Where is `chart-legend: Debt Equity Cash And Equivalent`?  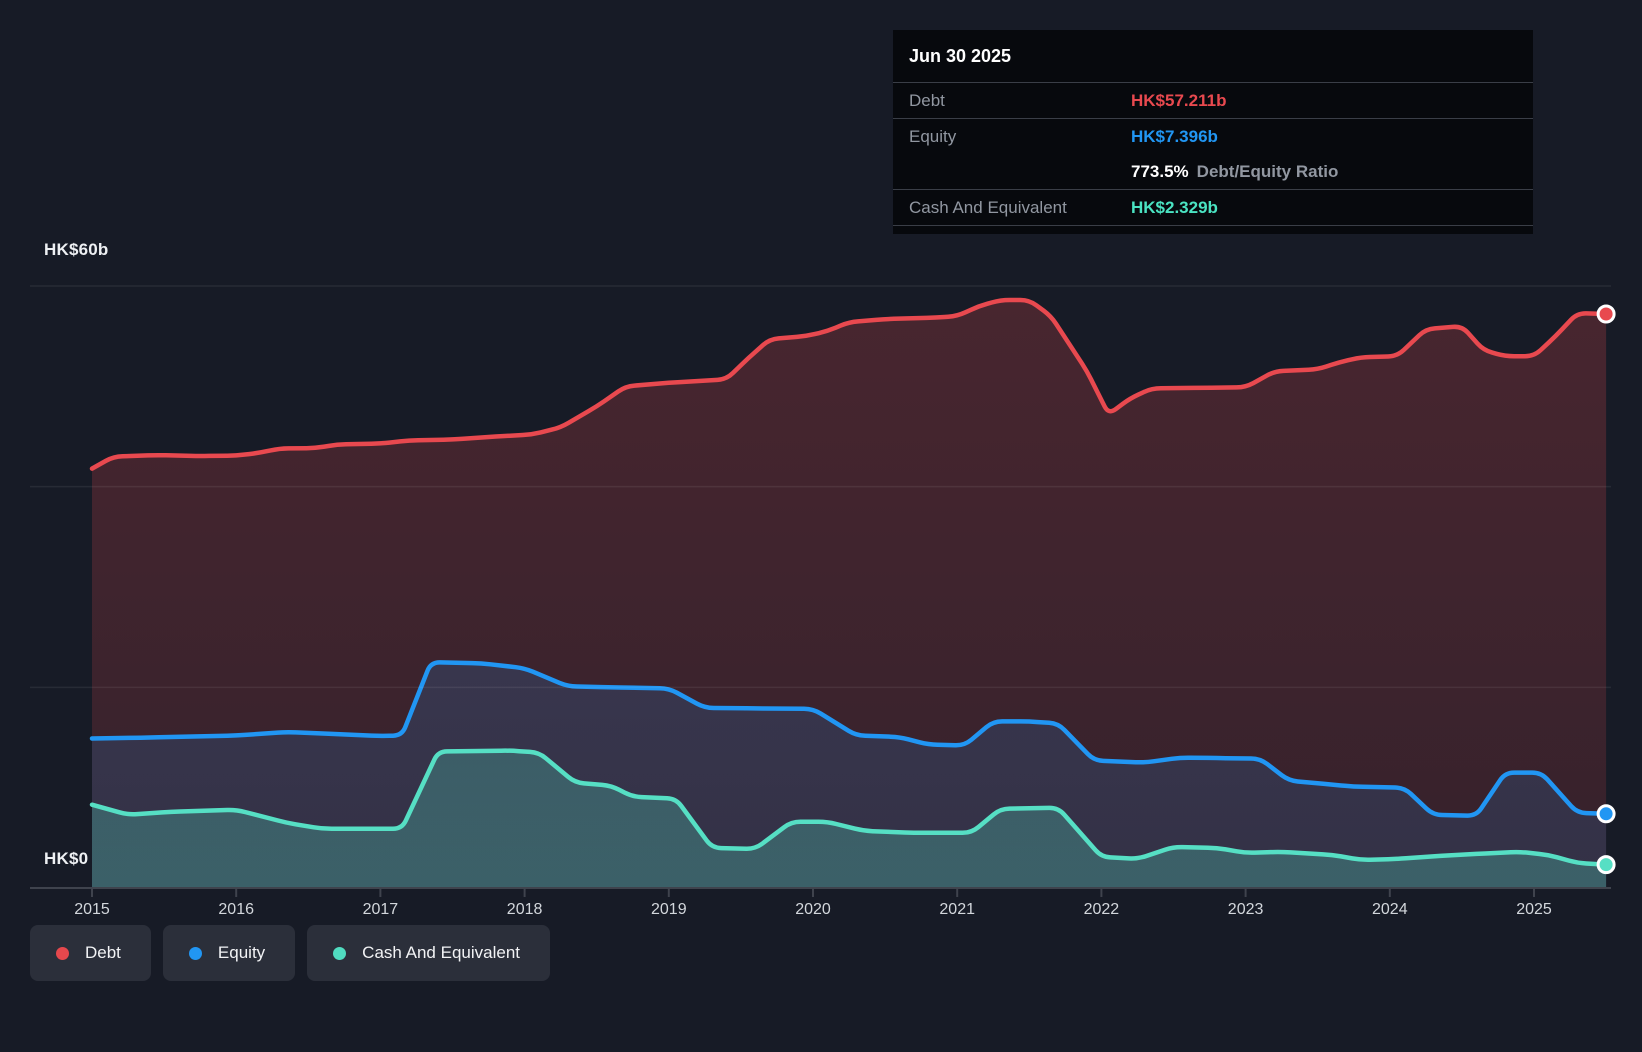 chart-legend: Debt Equity Cash And Equivalent is located at coordinates (290, 953).